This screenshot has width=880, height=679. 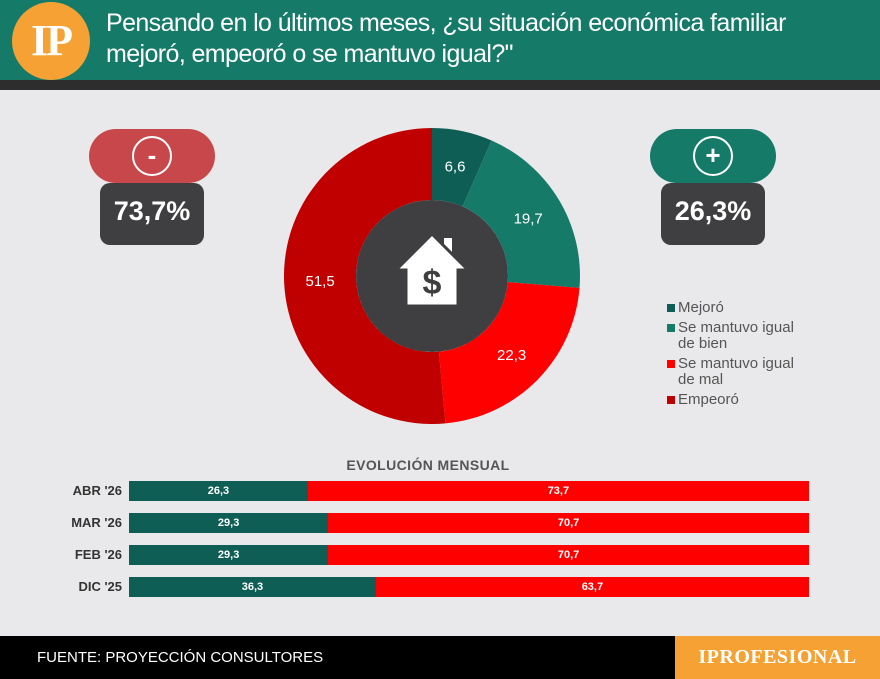 What do you see at coordinates (252, 587) in the screenshot?
I see `evolution-bar-segment: 36,3` at bounding box center [252, 587].